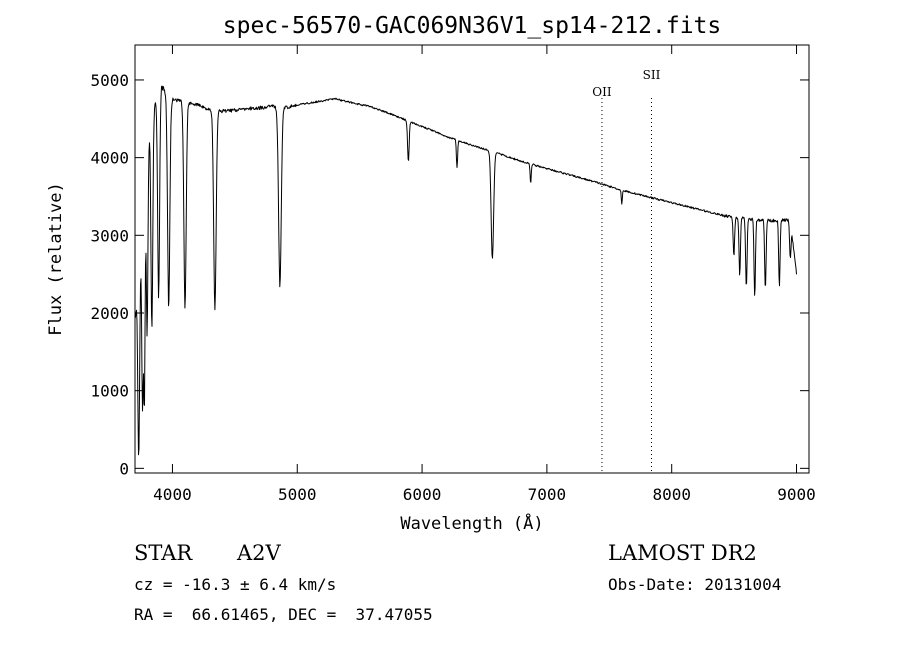  What do you see at coordinates (547, 494) in the screenshot?
I see `x-tick-label-7000: 7000` at bounding box center [547, 494].